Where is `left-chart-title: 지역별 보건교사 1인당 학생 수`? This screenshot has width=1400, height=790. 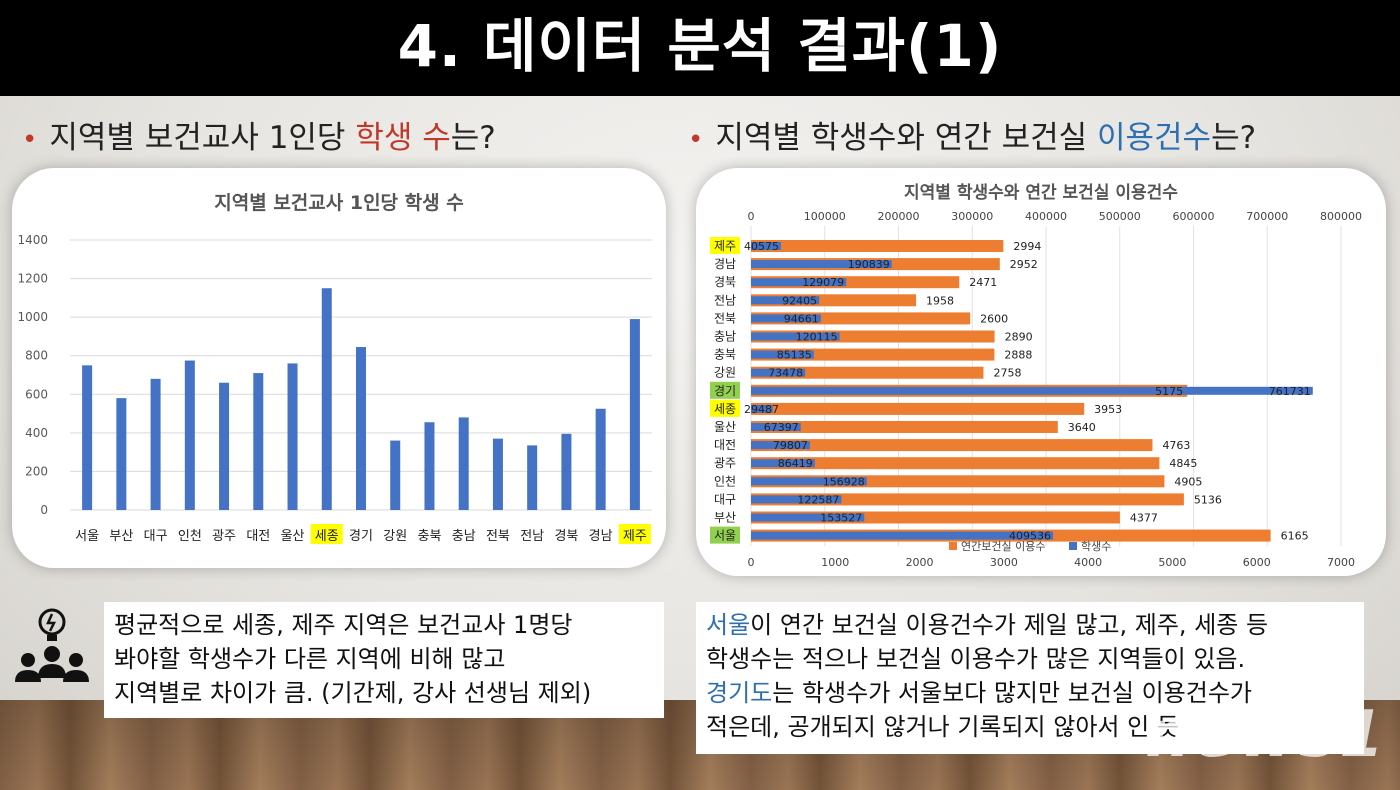
left-chart-title: 지역별 보건교사 1인당 학생 수 is located at coordinates (339, 203).